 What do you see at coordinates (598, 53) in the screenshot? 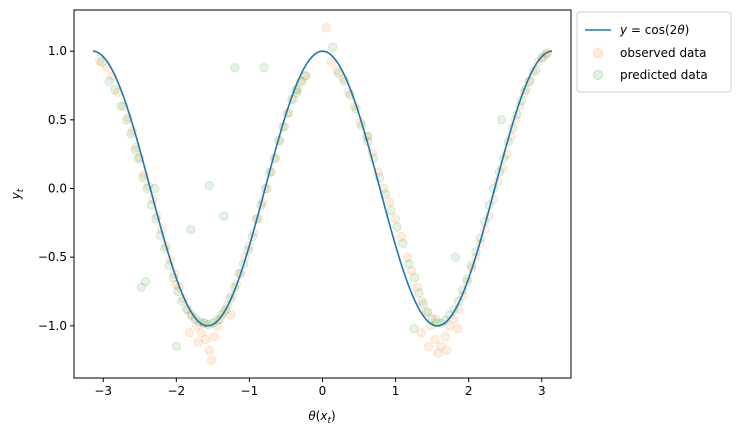
I see `legend-observed-swatch` at bounding box center [598, 53].